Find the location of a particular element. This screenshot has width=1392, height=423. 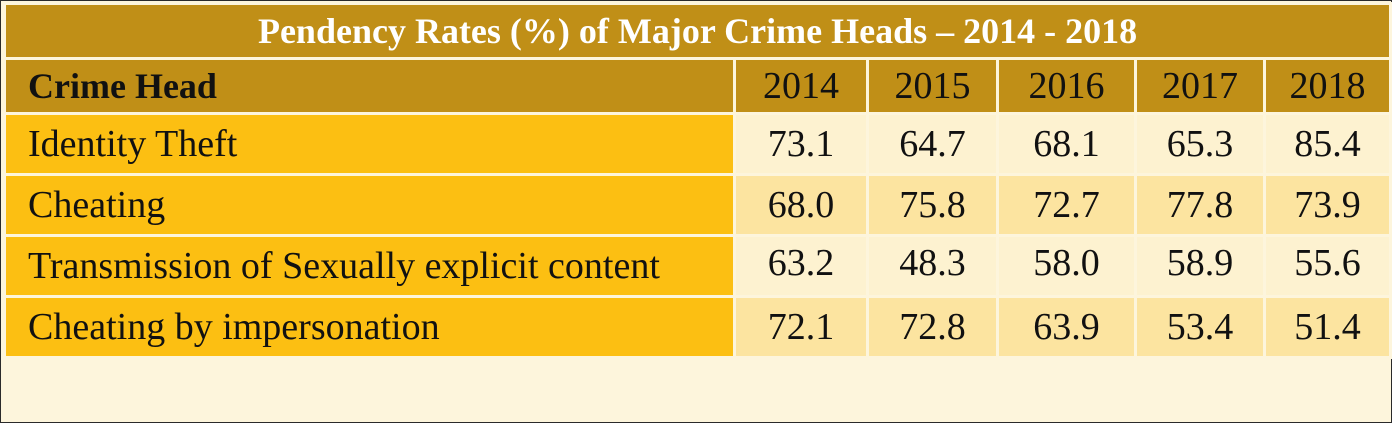

header-crime-head: Crime Head is located at coordinates (369, 86).